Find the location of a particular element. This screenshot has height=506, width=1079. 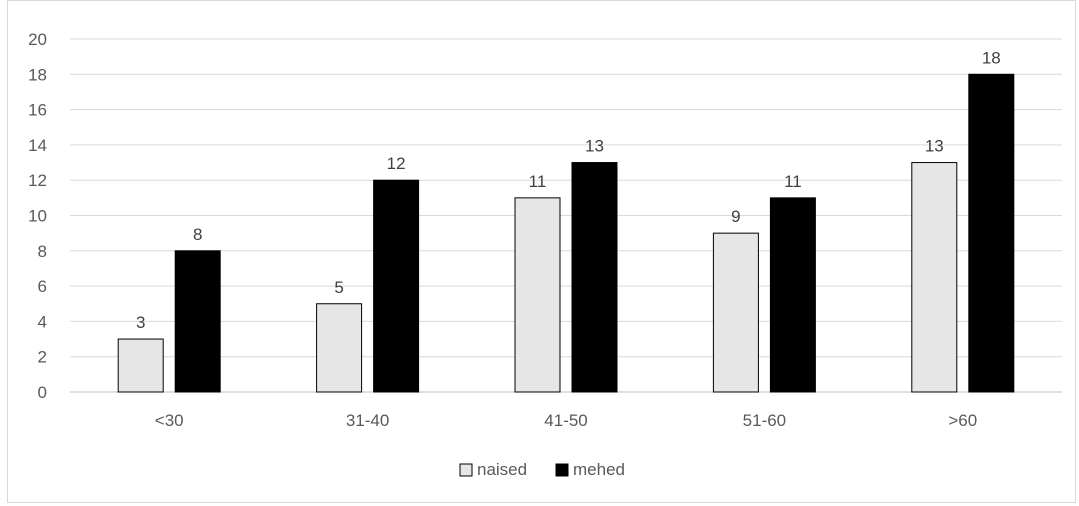

y-tick-label: 16 is located at coordinates (37, 110).